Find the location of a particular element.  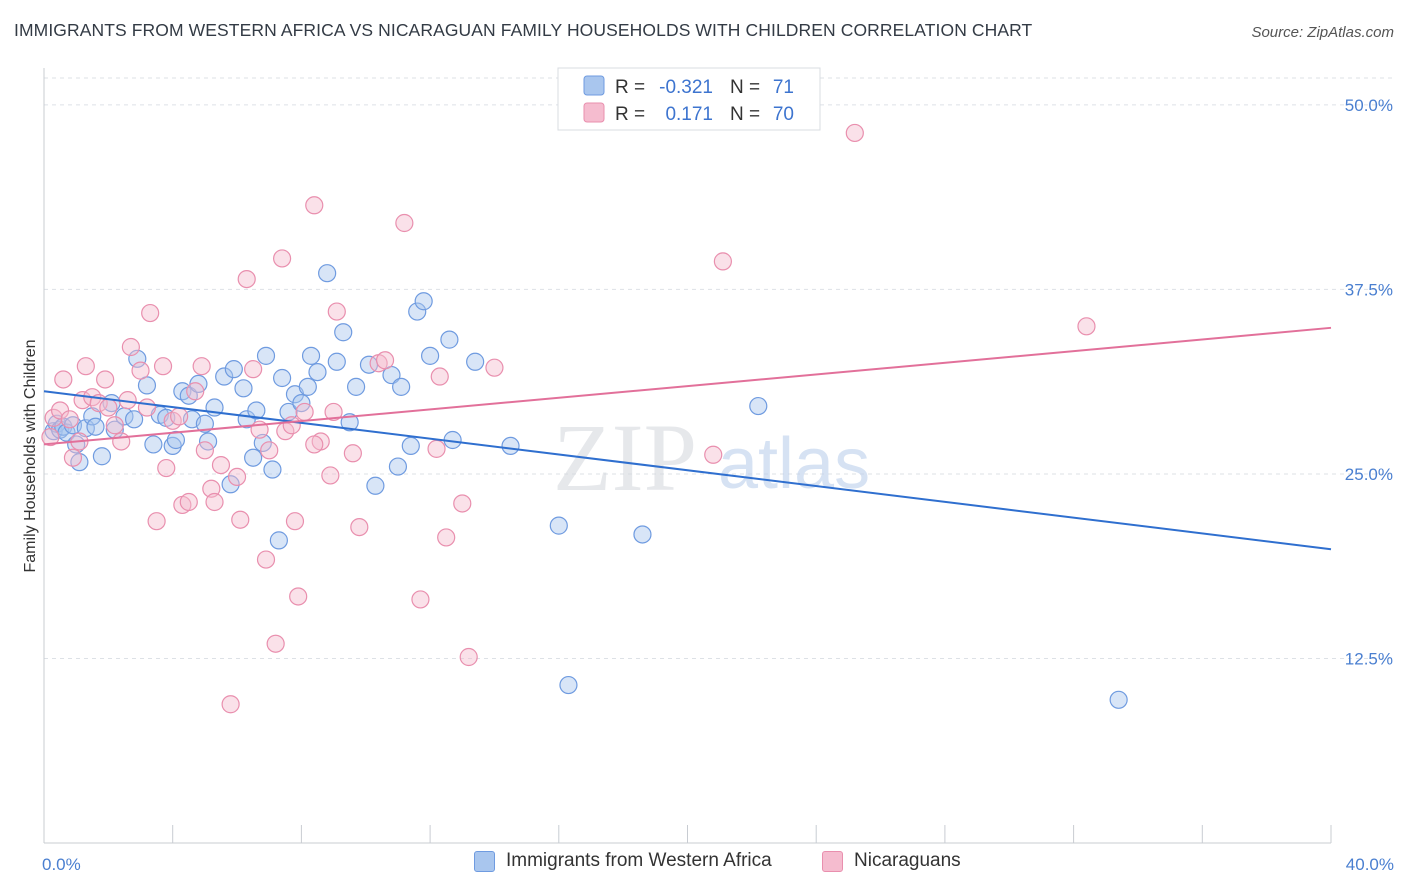

watermark-atlas: atlas is located at coordinates (794, 464).